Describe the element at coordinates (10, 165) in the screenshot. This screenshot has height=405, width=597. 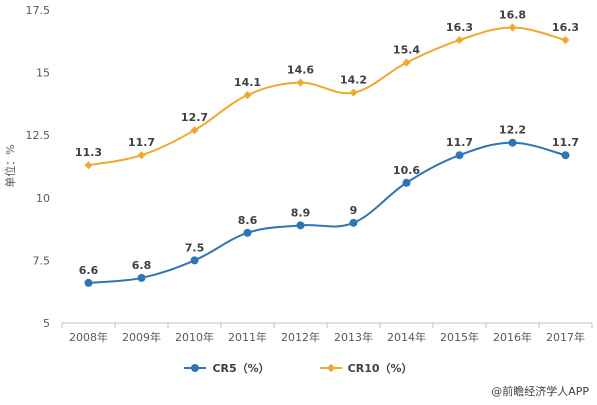
I see `y-axis-title: 单位：%` at that location.